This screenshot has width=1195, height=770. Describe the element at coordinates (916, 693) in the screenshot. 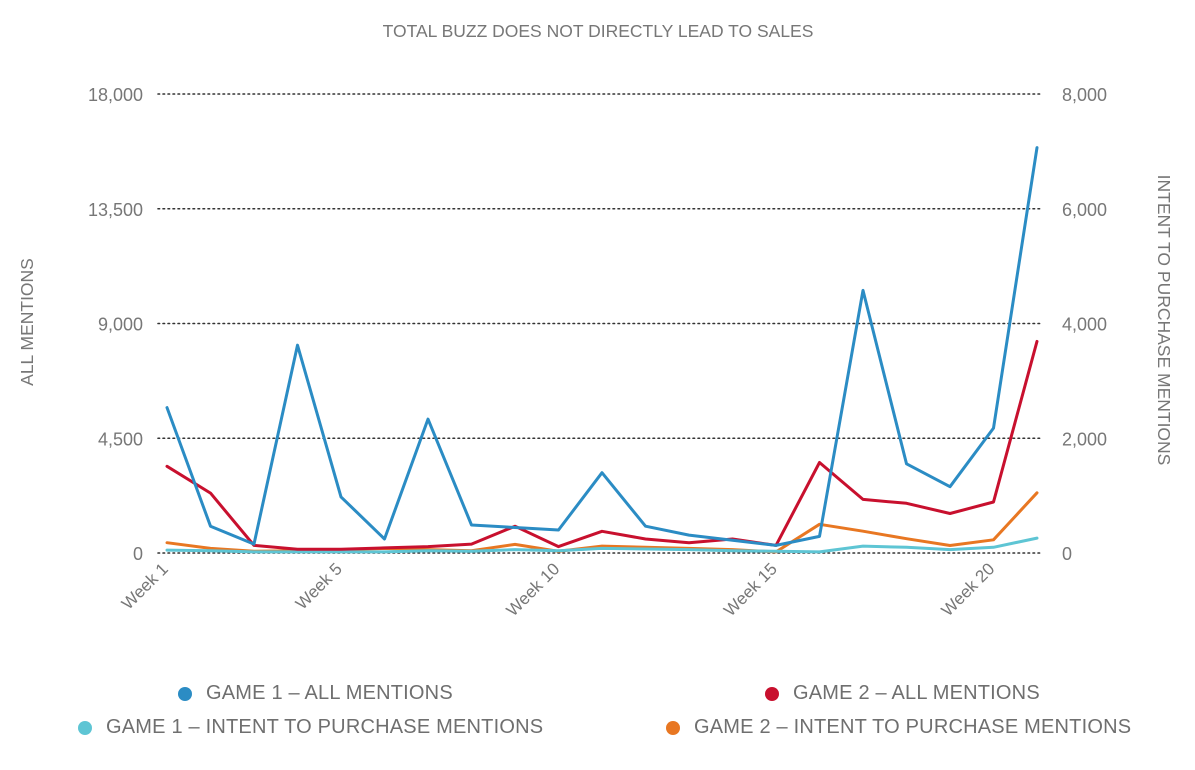

I see `legend-label-game2-all: GAME 2 – ALL MENTIONS` at that location.